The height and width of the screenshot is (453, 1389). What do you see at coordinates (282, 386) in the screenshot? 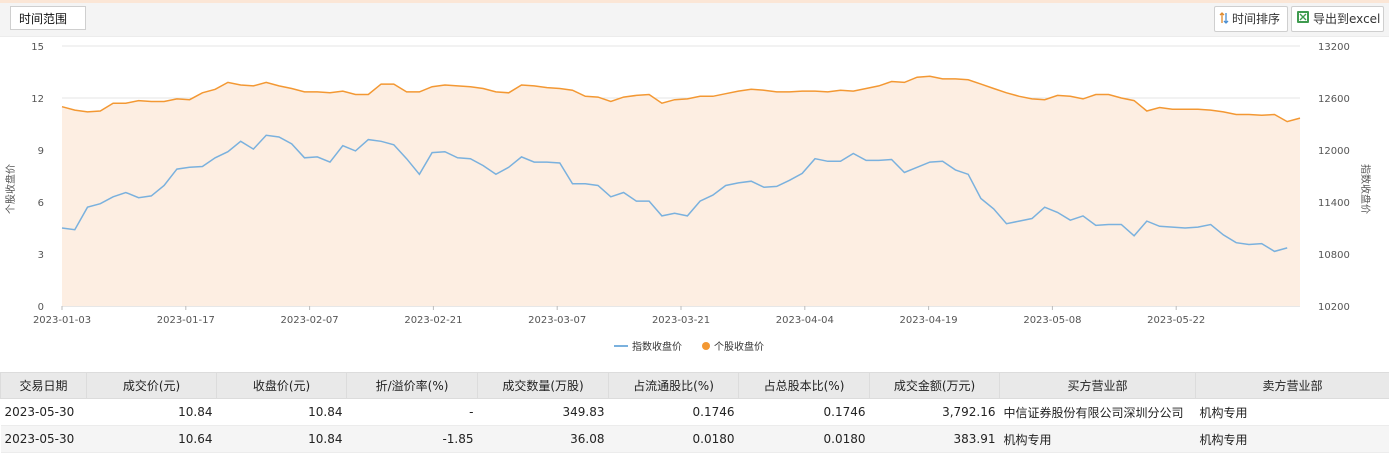
I see `header-close-price: 收盘价(元)` at bounding box center [282, 386].